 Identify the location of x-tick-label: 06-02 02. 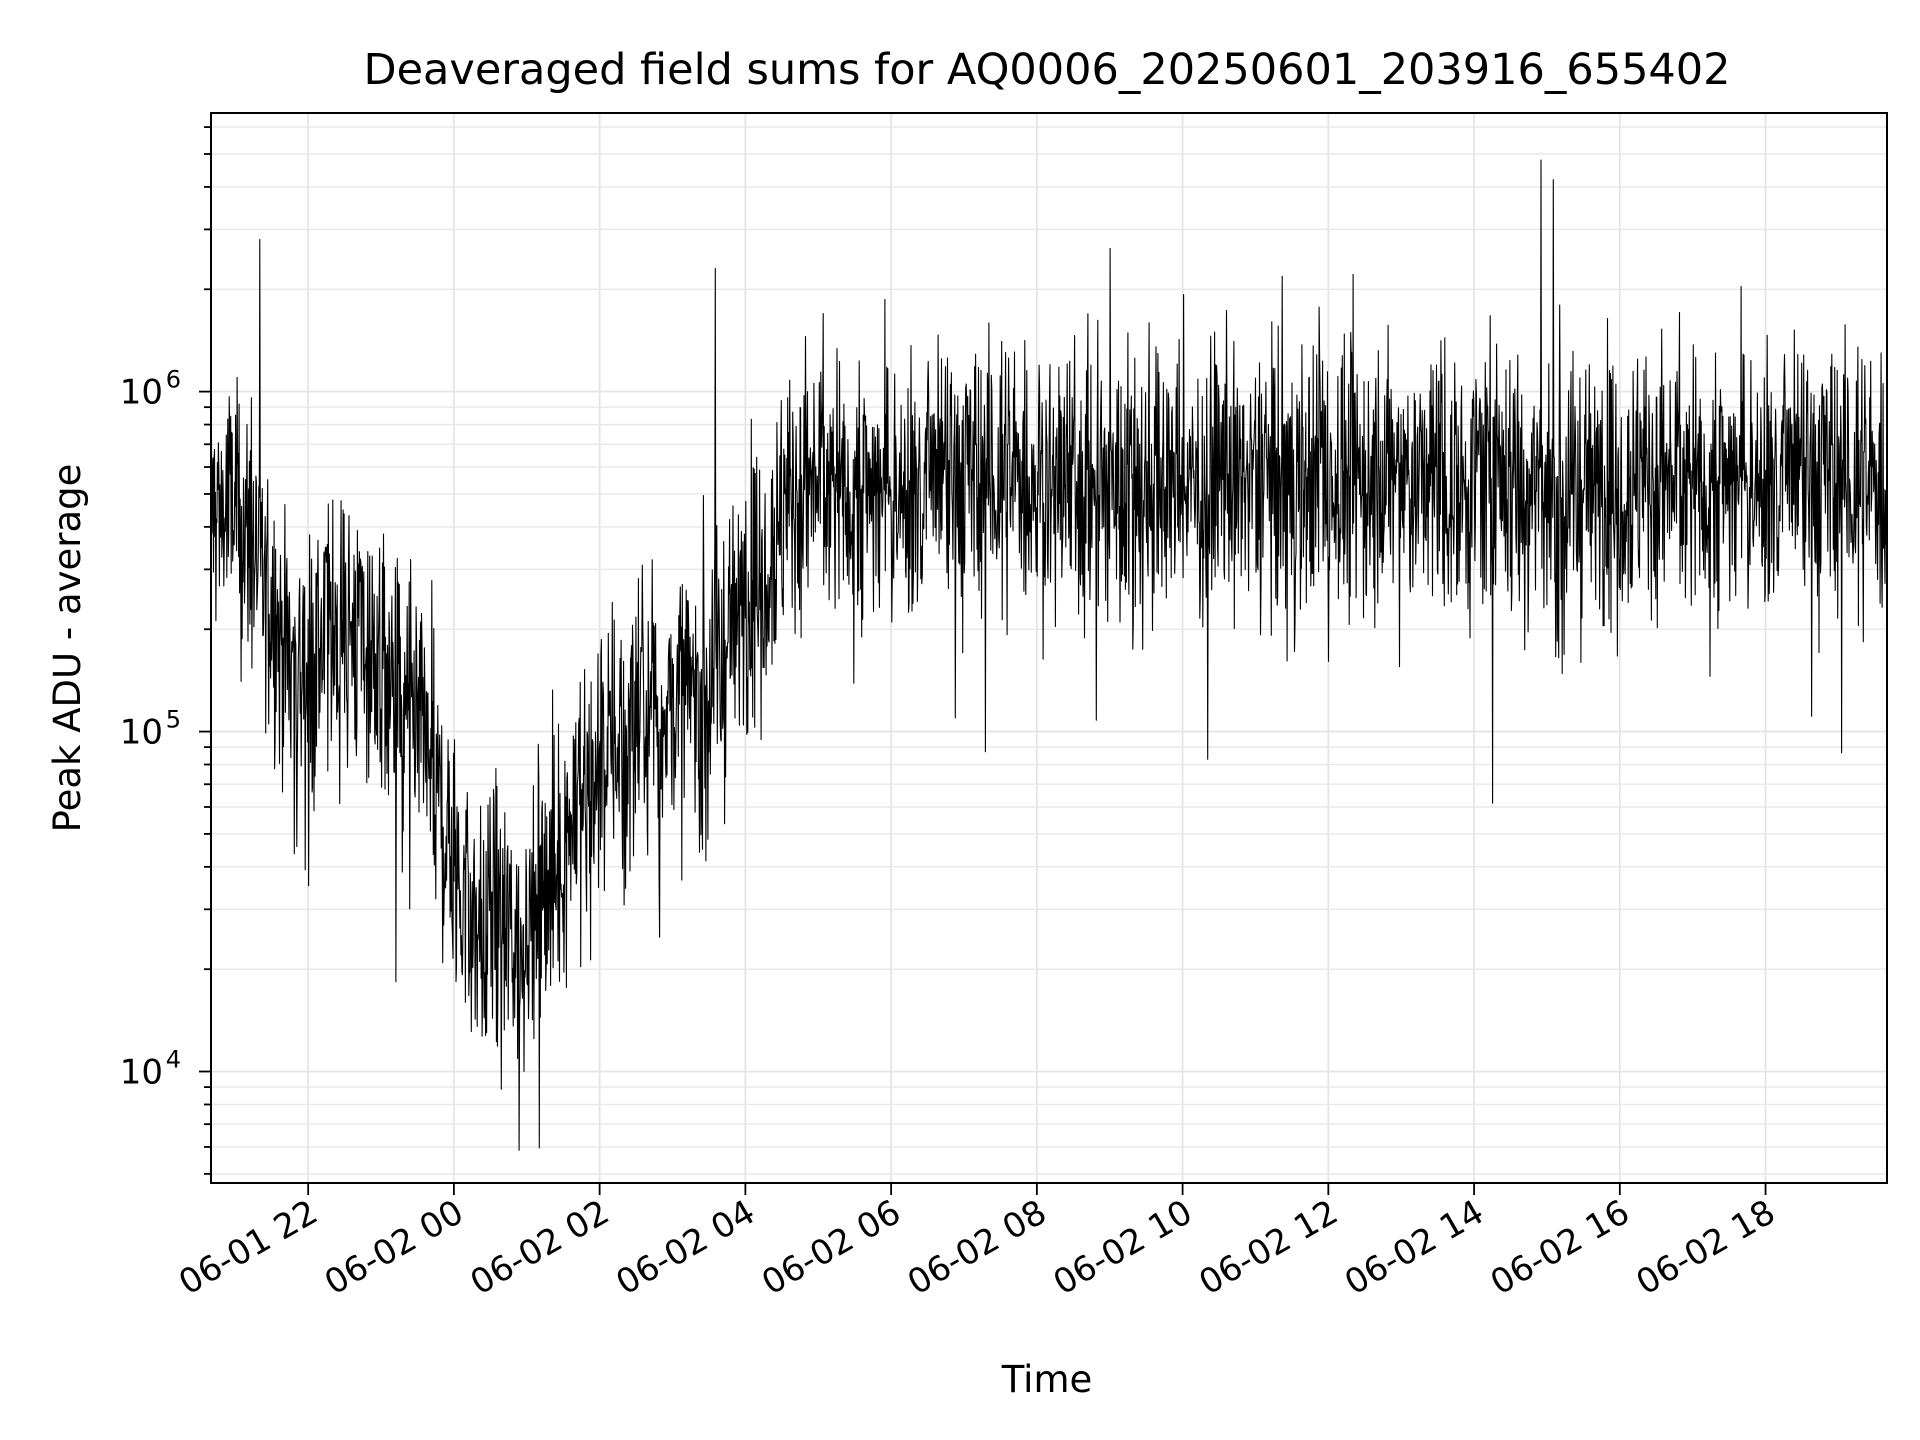
(540, 1247).